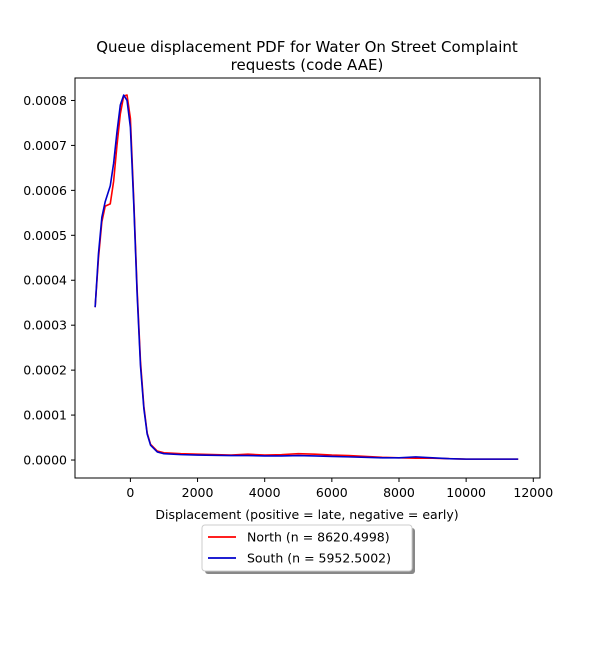 The image size is (600, 650). Describe the element at coordinates (45, 460) in the screenshot. I see `y-tick-label: 0.0000` at that location.